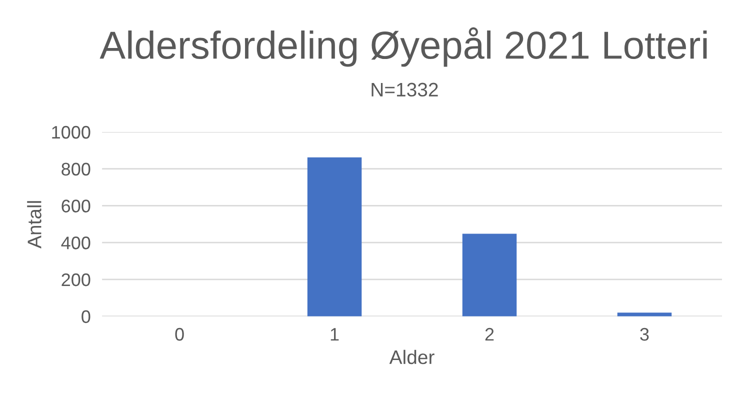 This screenshot has height=419, width=756. What do you see at coordinates (86, 317) in the screenshot?
I see `y-tick-label: 0` at bounding box center [86, 317].